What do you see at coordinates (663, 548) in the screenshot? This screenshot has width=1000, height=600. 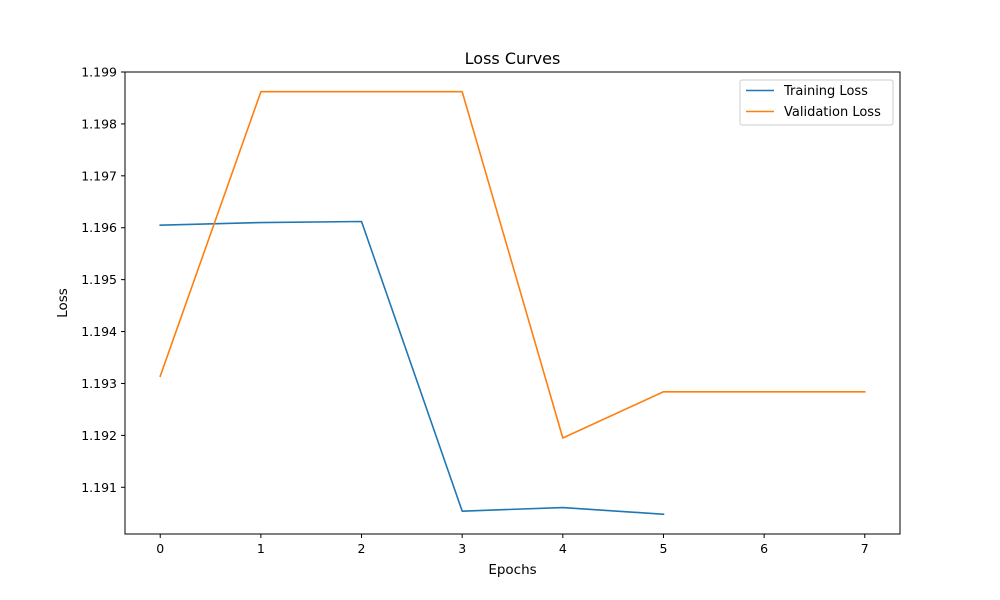 I see `x-tick-label: 5` at bounding box center [663, 548].